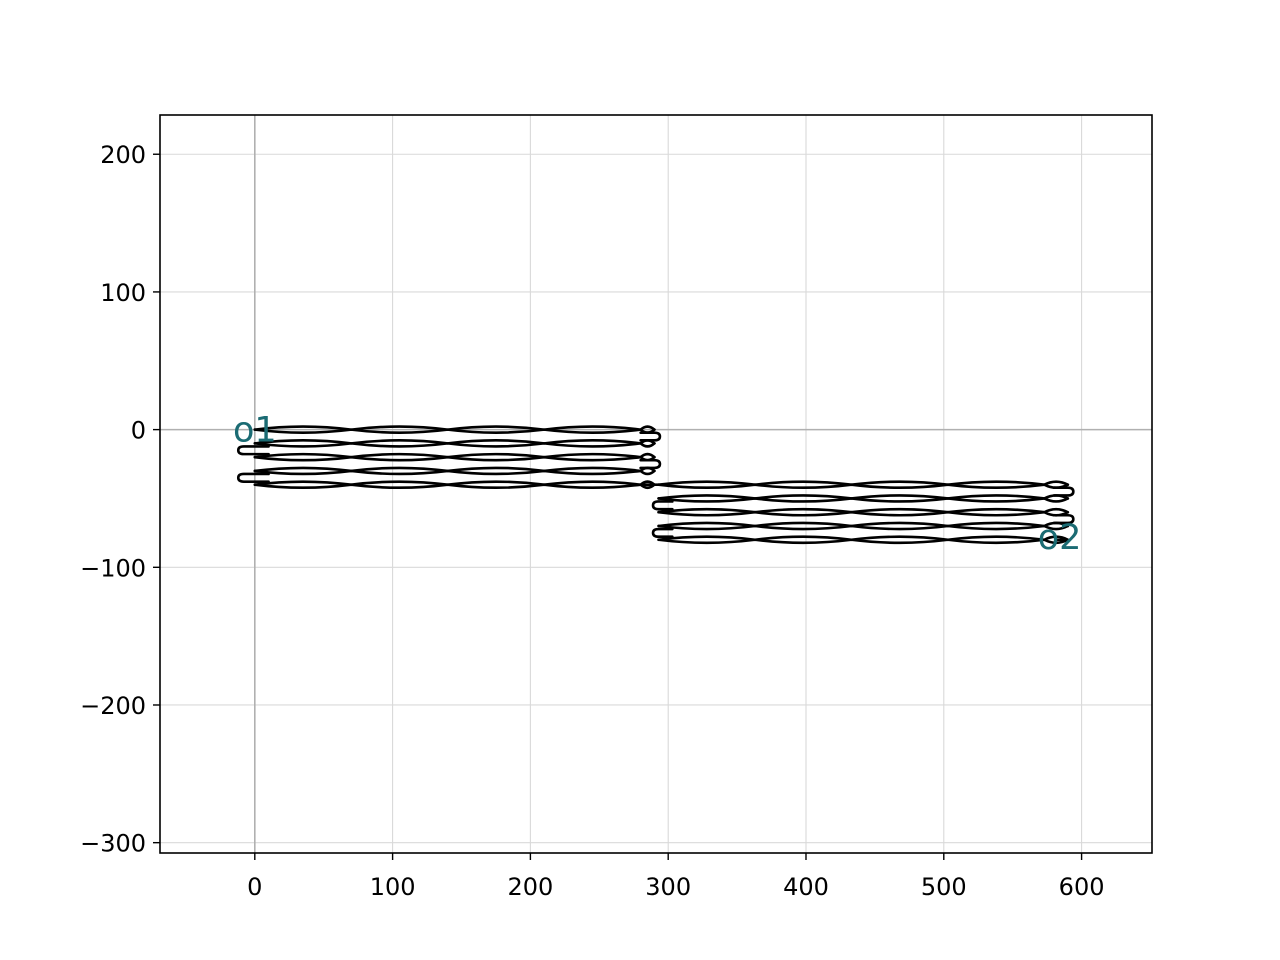 Image resolution: width=1280 pixels, height=960 pixels. What do you see at coordinates (123, 293) in the screenshot?
I see `y-tick-label: 100` at bounding box center [123, 293].